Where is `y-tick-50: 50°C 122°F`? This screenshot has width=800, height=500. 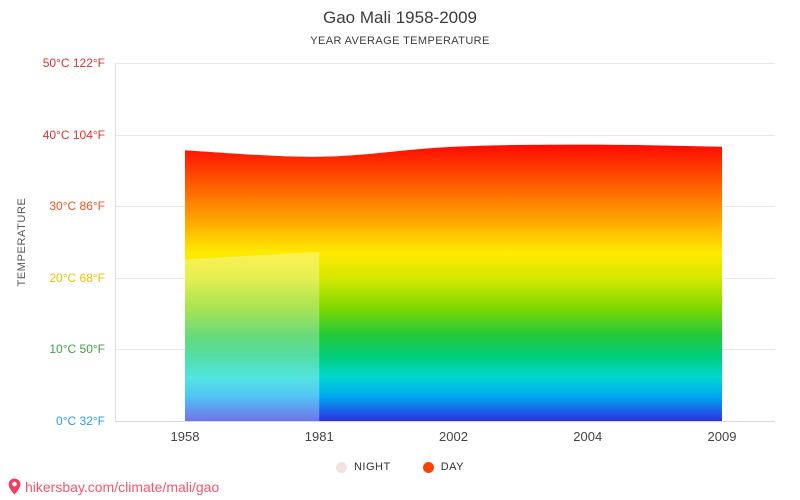 y-tick-50: 50°C 122°F is located at coordinates (73, 63).